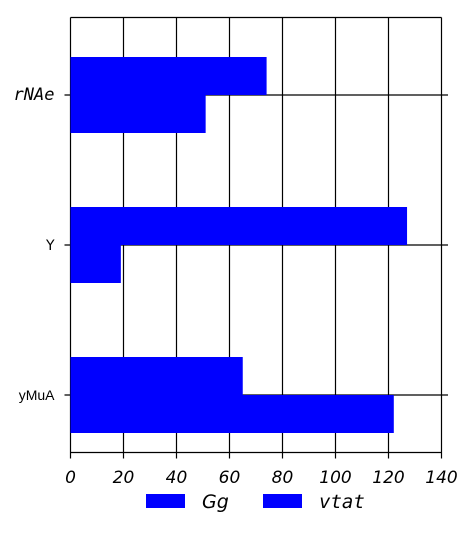 The height and width of the screenshot is (546, 468). I want to click on y-tick-label: Y, so click(50, 246).